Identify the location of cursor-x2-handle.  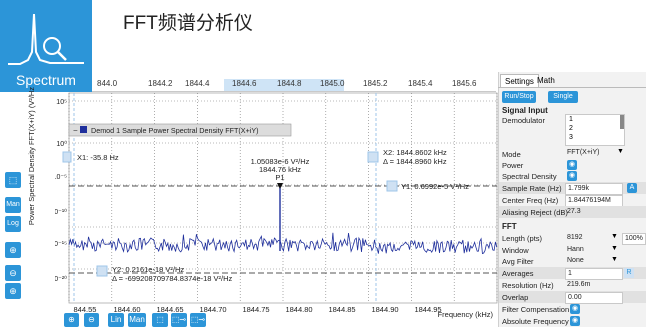
(373, 157).